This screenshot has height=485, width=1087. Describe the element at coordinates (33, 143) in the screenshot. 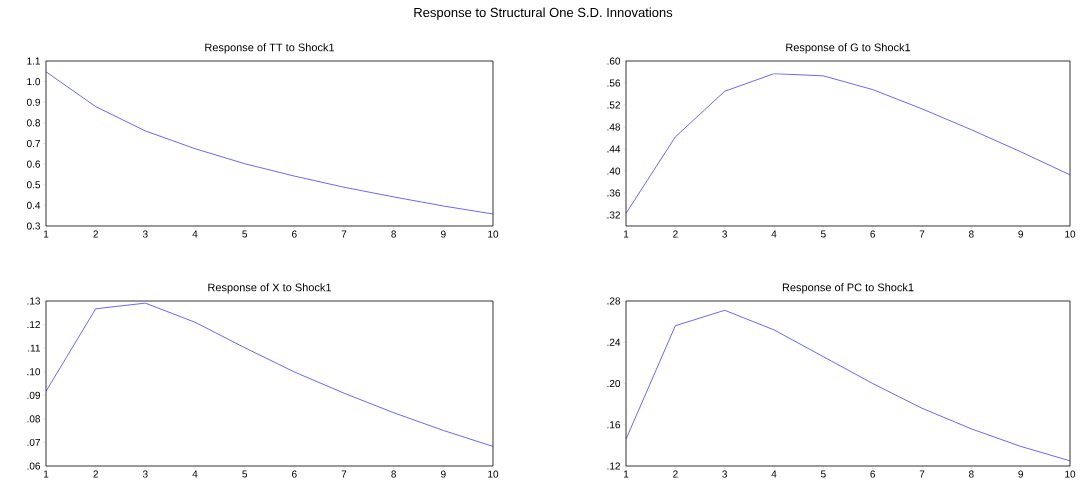

I see `y-tick-label: 0.7` at that location.